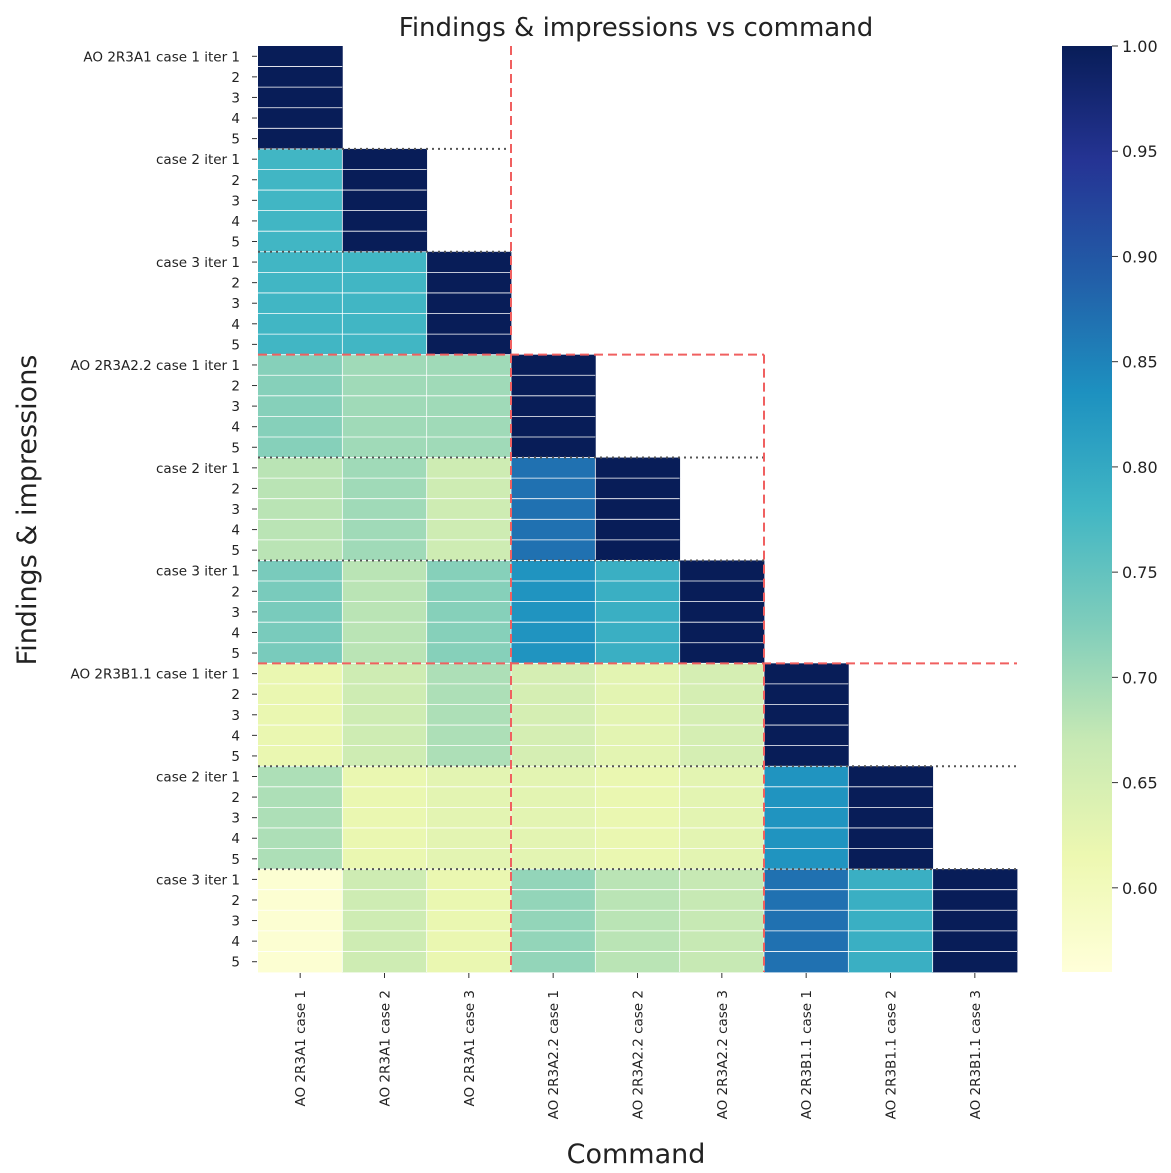 The height and width of the screenshot is (1173, 1171). What do you see at coordinates (1140, 783) in the screenshot?
I see `colorbar-tick-label: 0.65` at bounding box center [1140, 783].